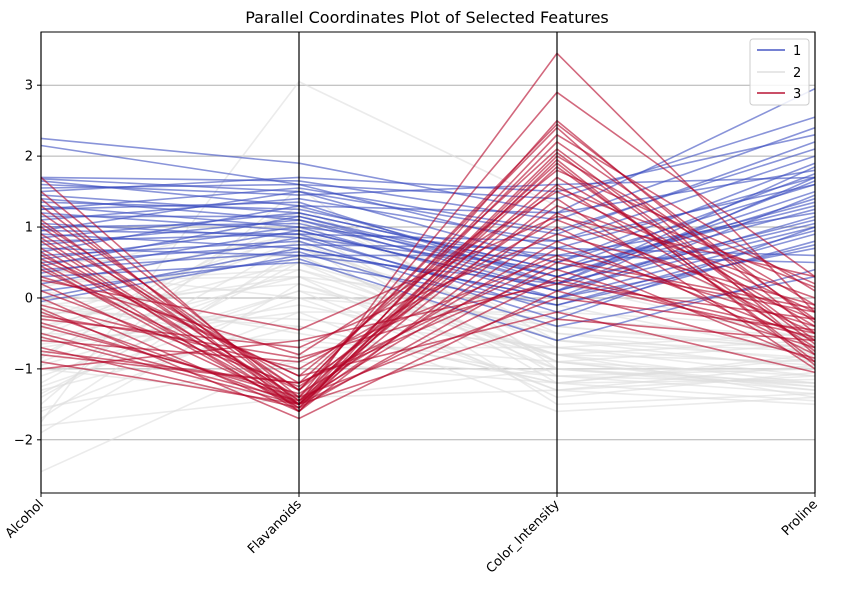  I want to click on y-tick-label: 0, so click(29, 298).